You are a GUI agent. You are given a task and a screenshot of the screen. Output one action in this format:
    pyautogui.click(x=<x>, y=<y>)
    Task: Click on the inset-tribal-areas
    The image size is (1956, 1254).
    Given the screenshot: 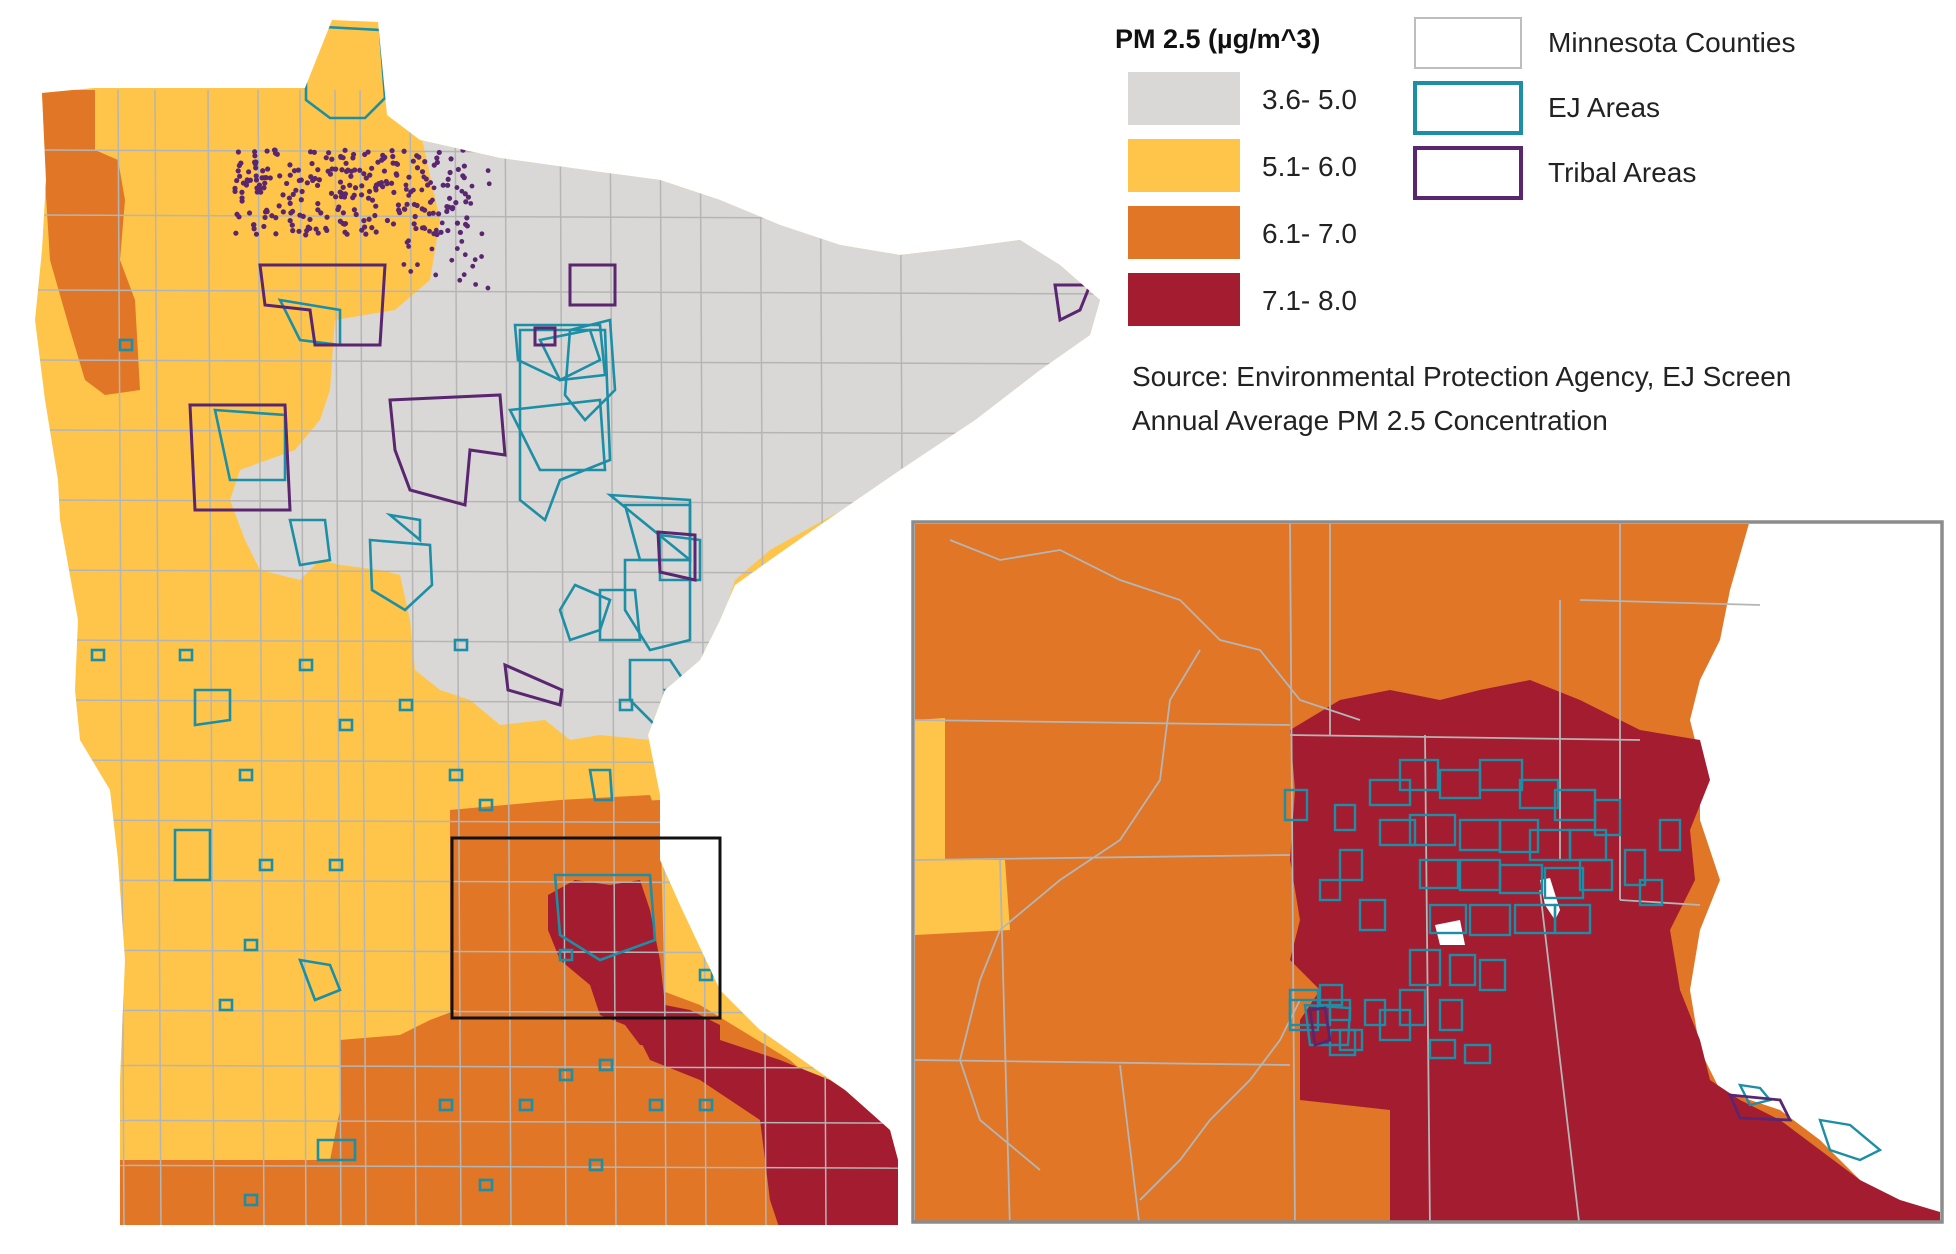 What is the action you would take?
    pyautogui.click(x=1550, y=1064)
    